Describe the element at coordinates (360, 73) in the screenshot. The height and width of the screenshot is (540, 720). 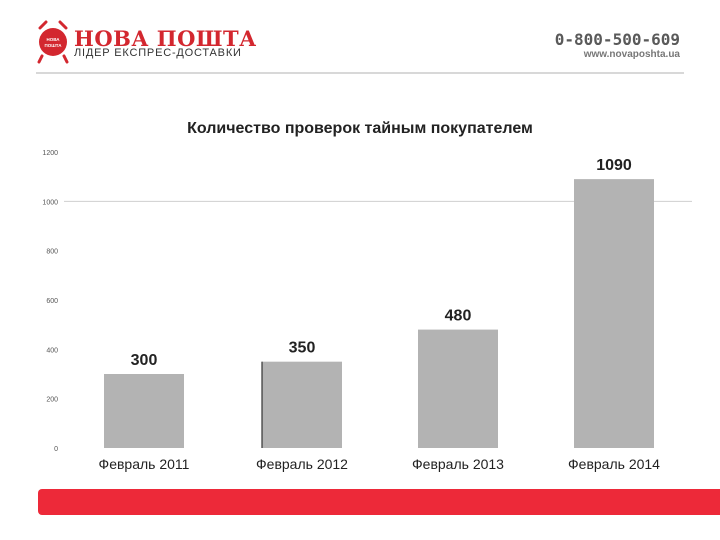
I see `header-divider` at that location.